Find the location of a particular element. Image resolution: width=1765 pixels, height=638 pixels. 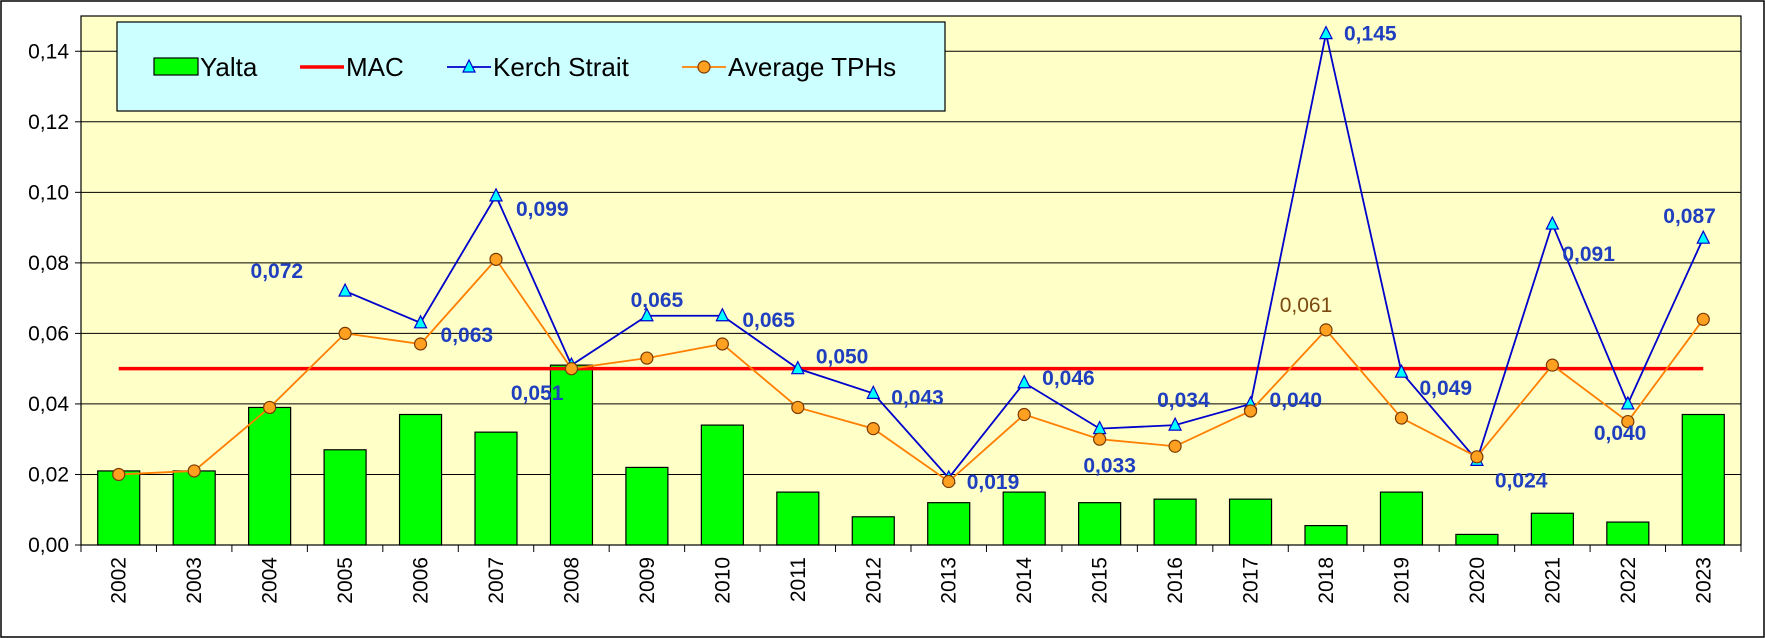

data-label-kerch-strait: 0,024 is located at coordinates (1521, 480).